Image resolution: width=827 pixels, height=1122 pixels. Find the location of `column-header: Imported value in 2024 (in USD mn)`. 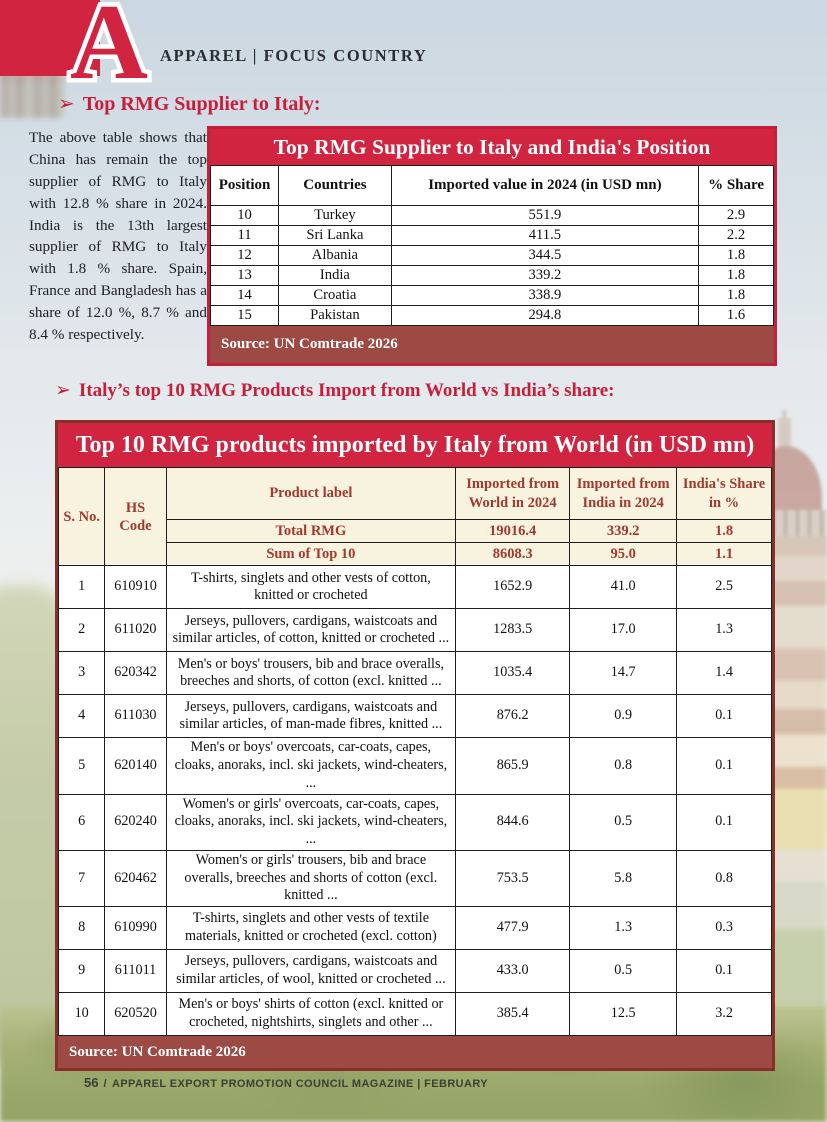

column-header: Imported value in 2024 (in USD mn) is located at coordinates (545, 185).